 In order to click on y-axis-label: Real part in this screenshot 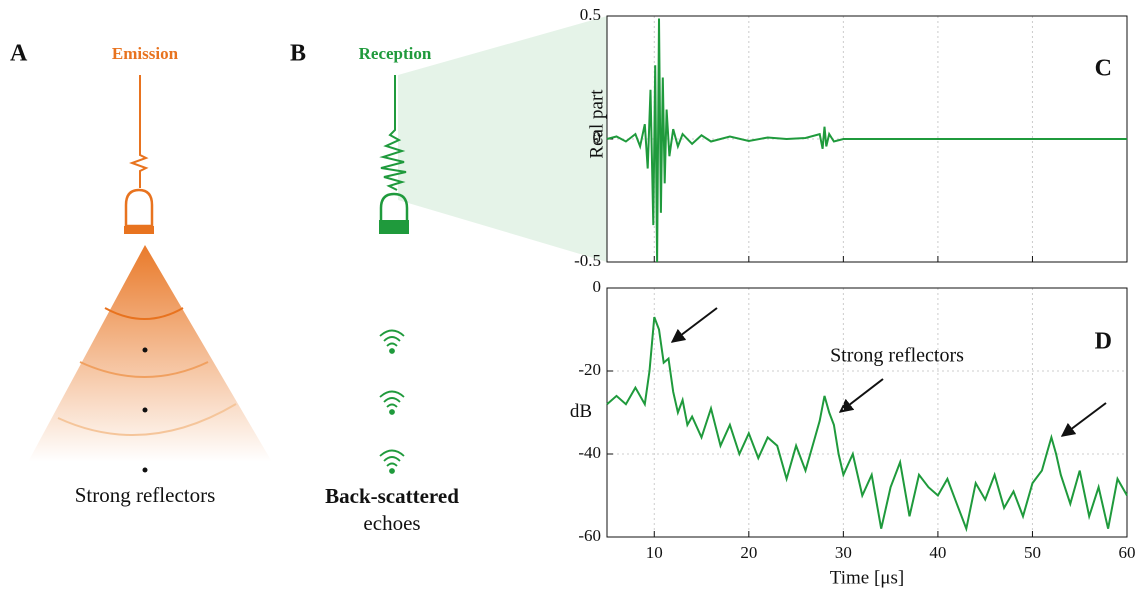, I will do `click(596, 124)`.